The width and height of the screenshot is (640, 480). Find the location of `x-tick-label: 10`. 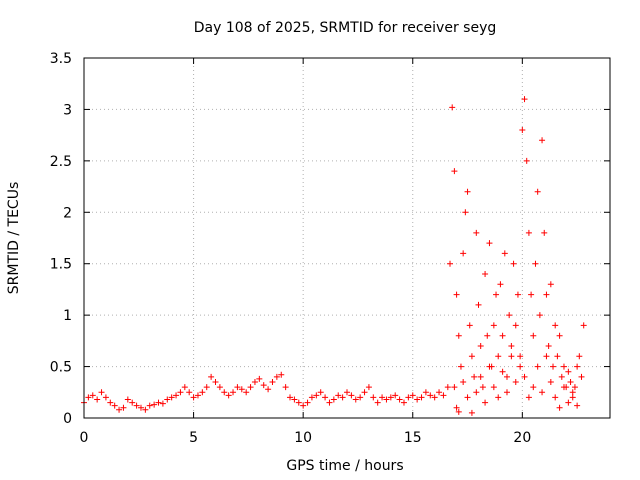

x-tick-label: 10 is located at coordinates (303, 438).